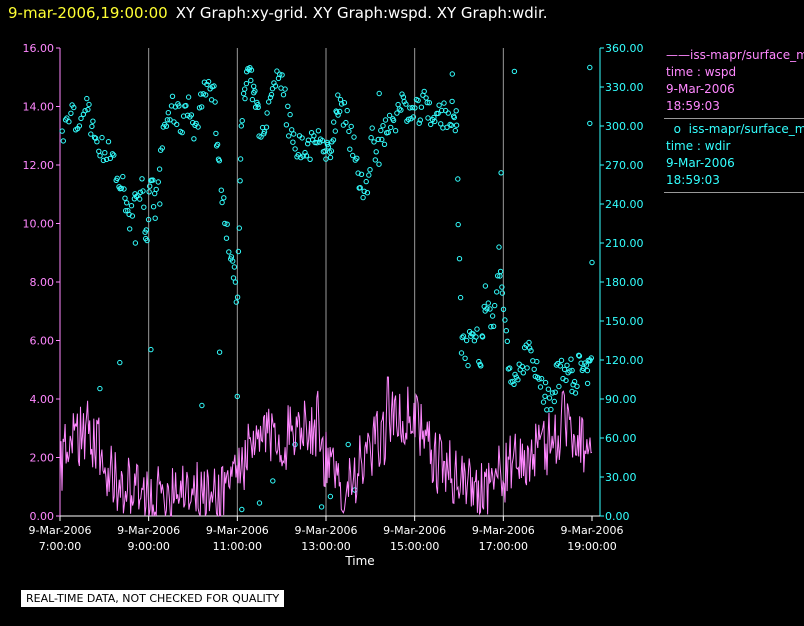  I want to click on legend-wdir-date: 9-Mar-2006, so click(700, 163).